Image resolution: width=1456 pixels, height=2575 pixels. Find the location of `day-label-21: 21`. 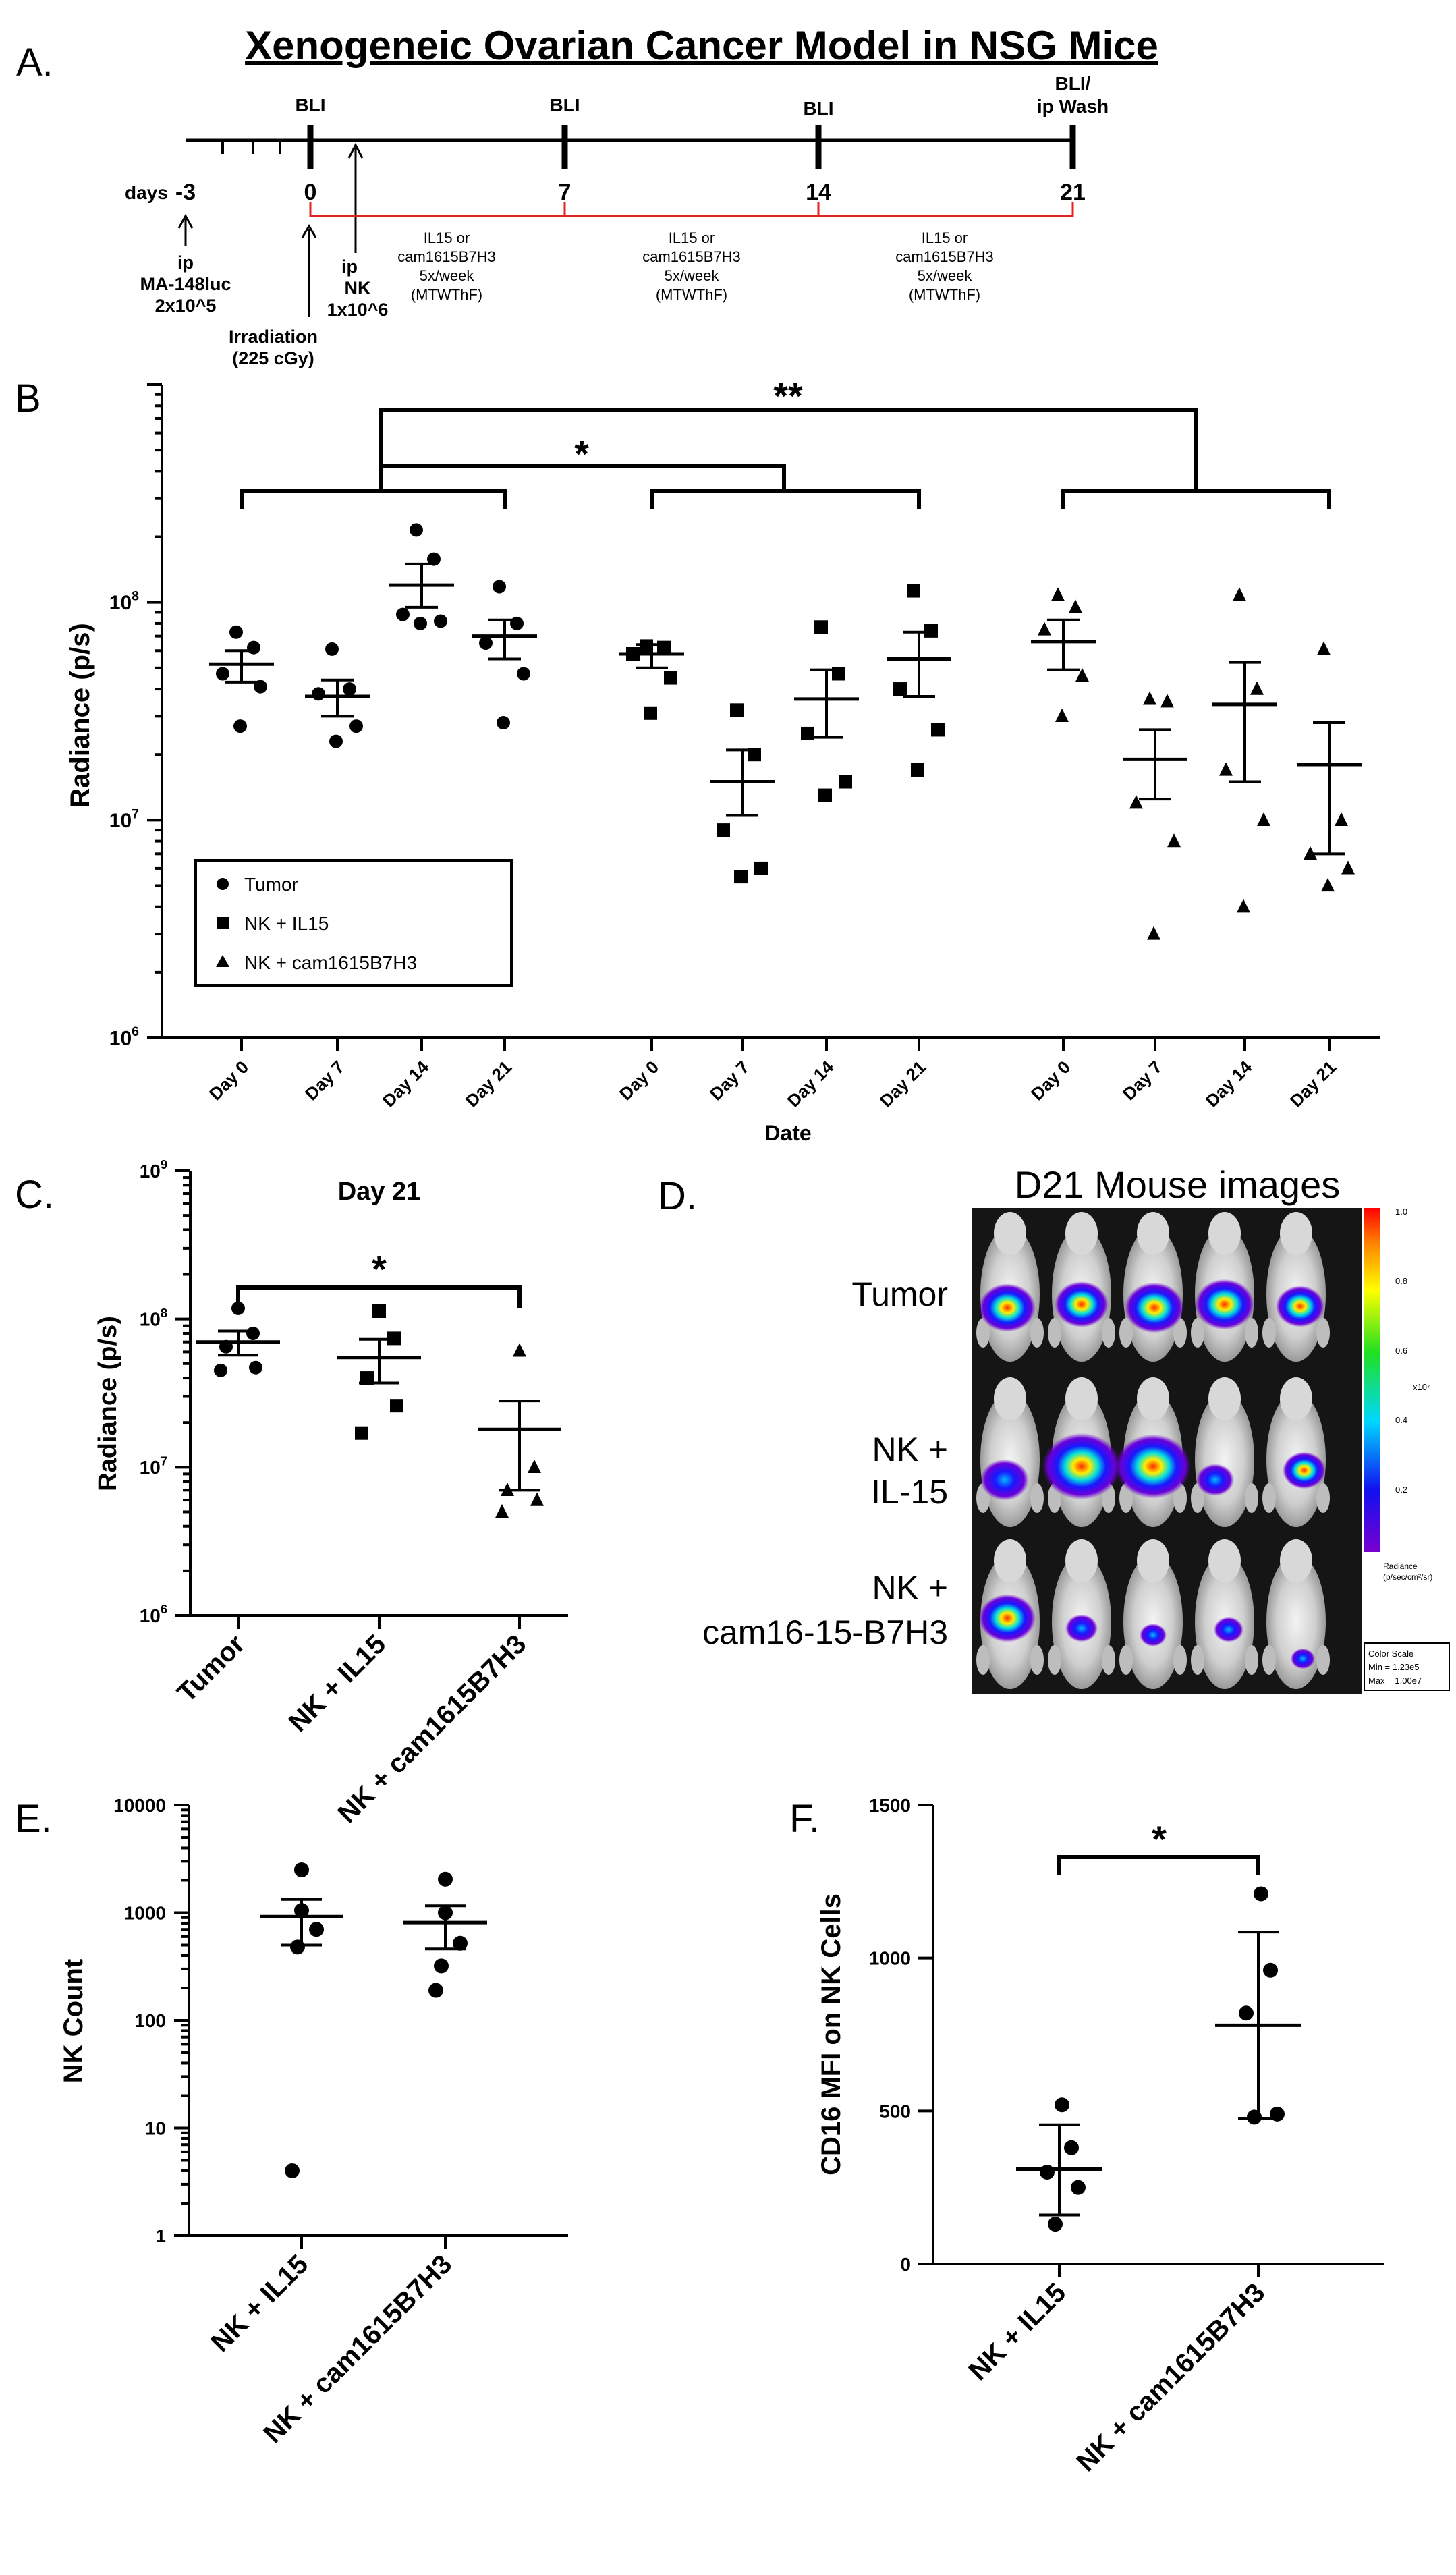

day-label-21: 21 is located at coordinates (1073, 192).